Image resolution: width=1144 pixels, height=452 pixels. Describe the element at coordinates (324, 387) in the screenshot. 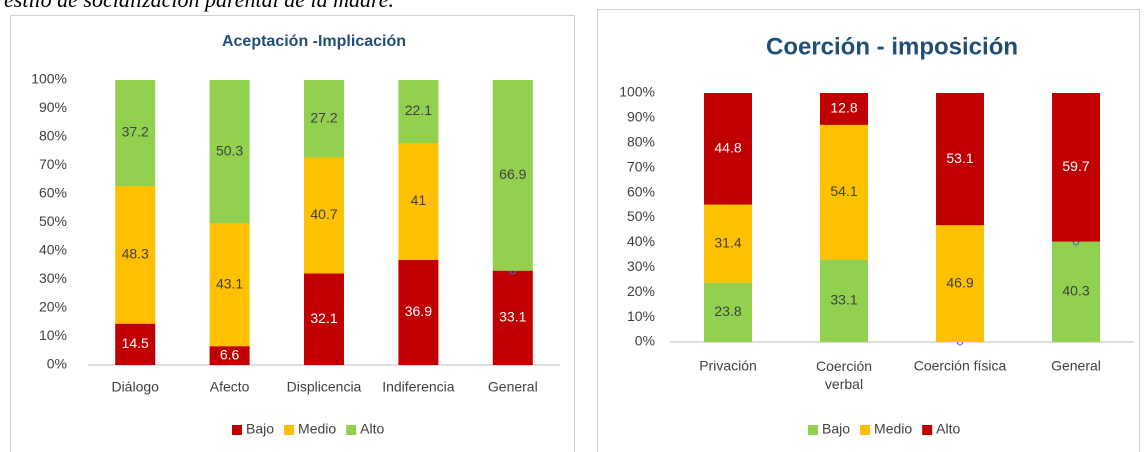

I see `x-tick-label: Displicencia` at that location.